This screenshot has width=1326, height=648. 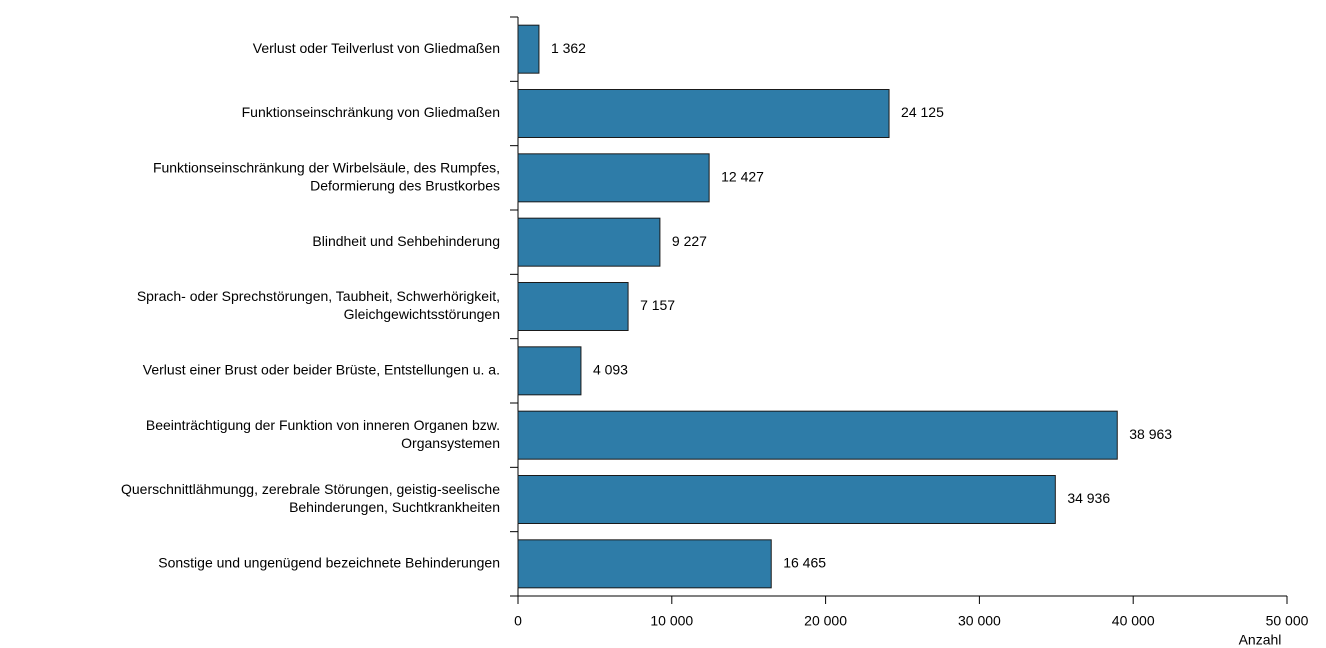 What do you see at coordinates (406, 241) in the screenshot?
I see `y-tick-label: Blindheit und Sehbehinderung` at bounding box center [406, 241].